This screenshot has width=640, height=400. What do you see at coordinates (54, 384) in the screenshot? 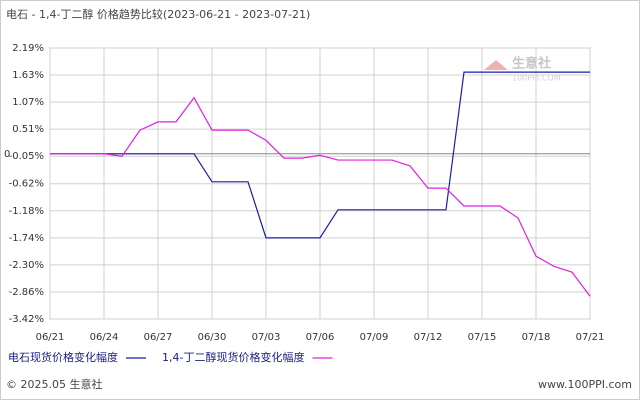
I see `footer-left: © 2025.05 生意社` at bounding box center [54, 384].